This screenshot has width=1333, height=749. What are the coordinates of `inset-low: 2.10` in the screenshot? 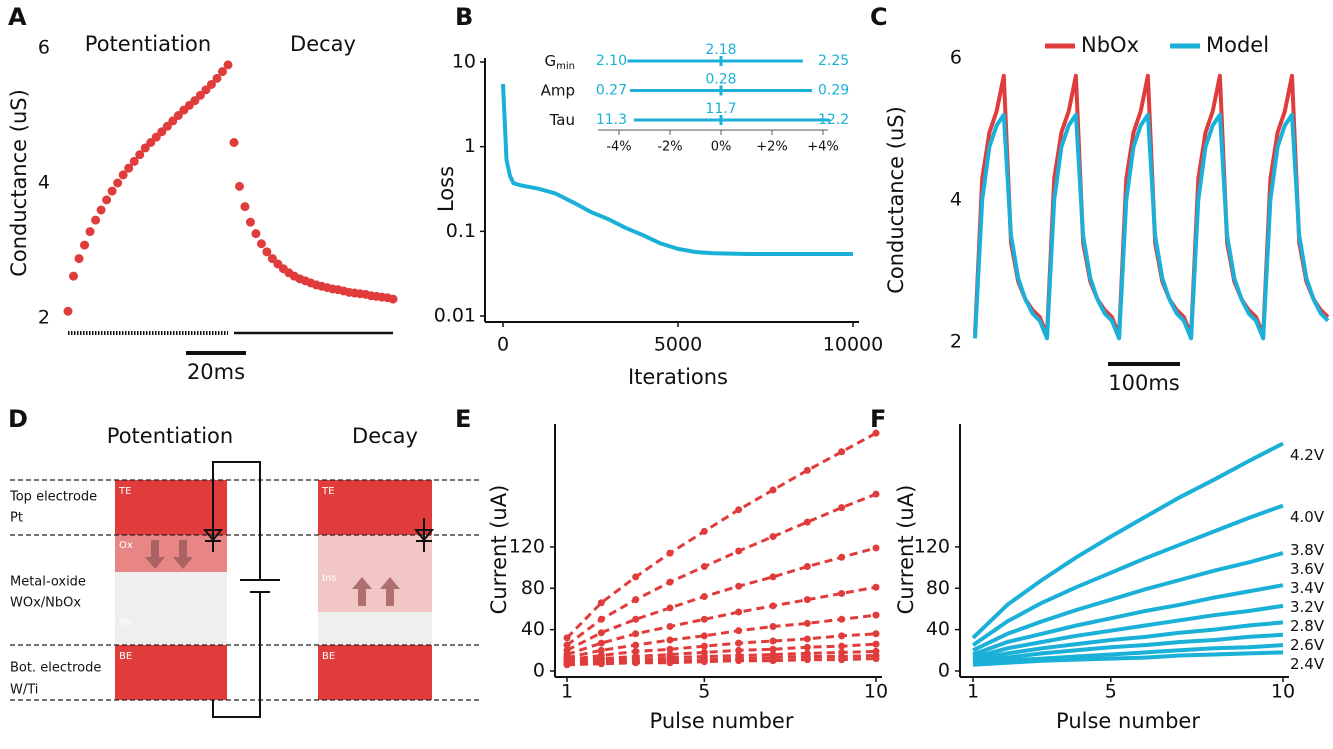 It's located at (611, 61).